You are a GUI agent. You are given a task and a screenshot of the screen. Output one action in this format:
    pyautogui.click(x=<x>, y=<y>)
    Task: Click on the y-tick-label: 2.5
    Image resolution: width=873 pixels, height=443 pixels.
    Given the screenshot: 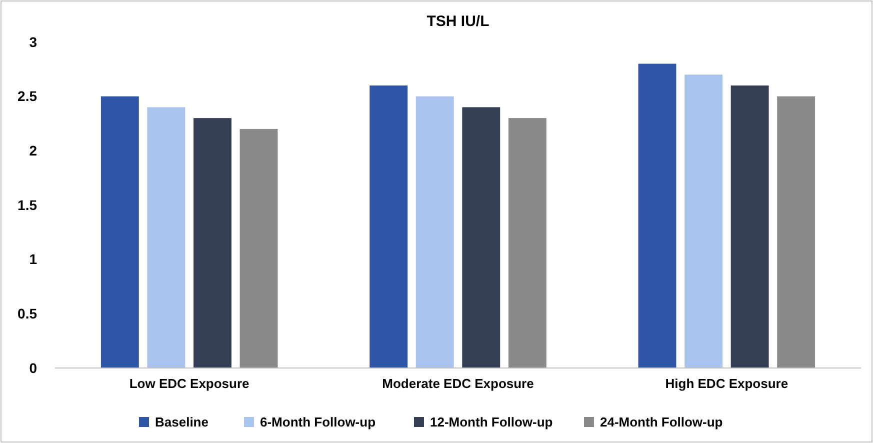 What is the action you would take?
    pyautogui.click(x=28, y=96)
    